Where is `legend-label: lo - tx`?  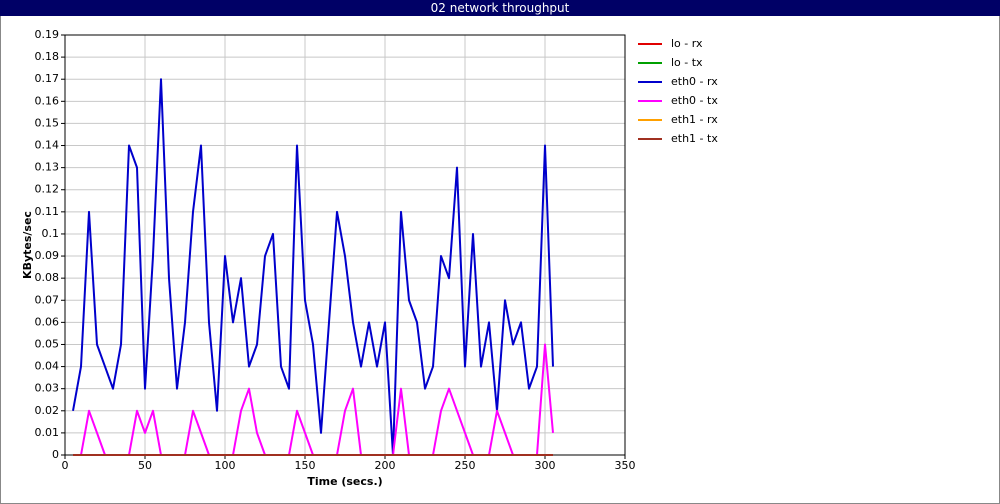 legend-label: lo - tx is located at coordinates (687, 62).